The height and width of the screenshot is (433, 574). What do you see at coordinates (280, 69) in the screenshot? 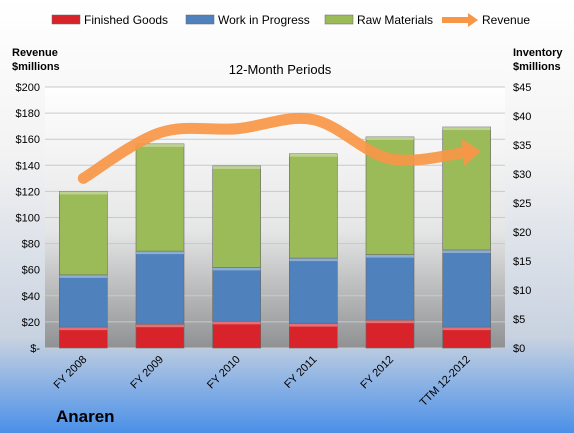
I see `chart-title: 12-Month Periods` at bounding box center [280, 69].